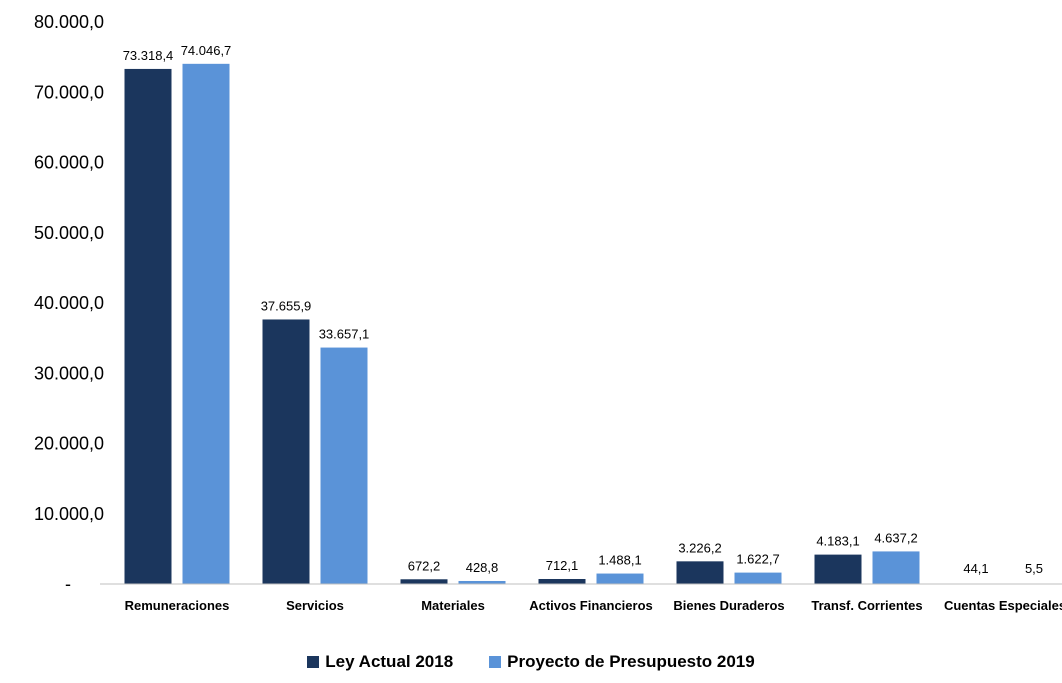  I want to click on legend-item-proyecto: Proyecto de Presupuesto 2019, so click(622, 662).